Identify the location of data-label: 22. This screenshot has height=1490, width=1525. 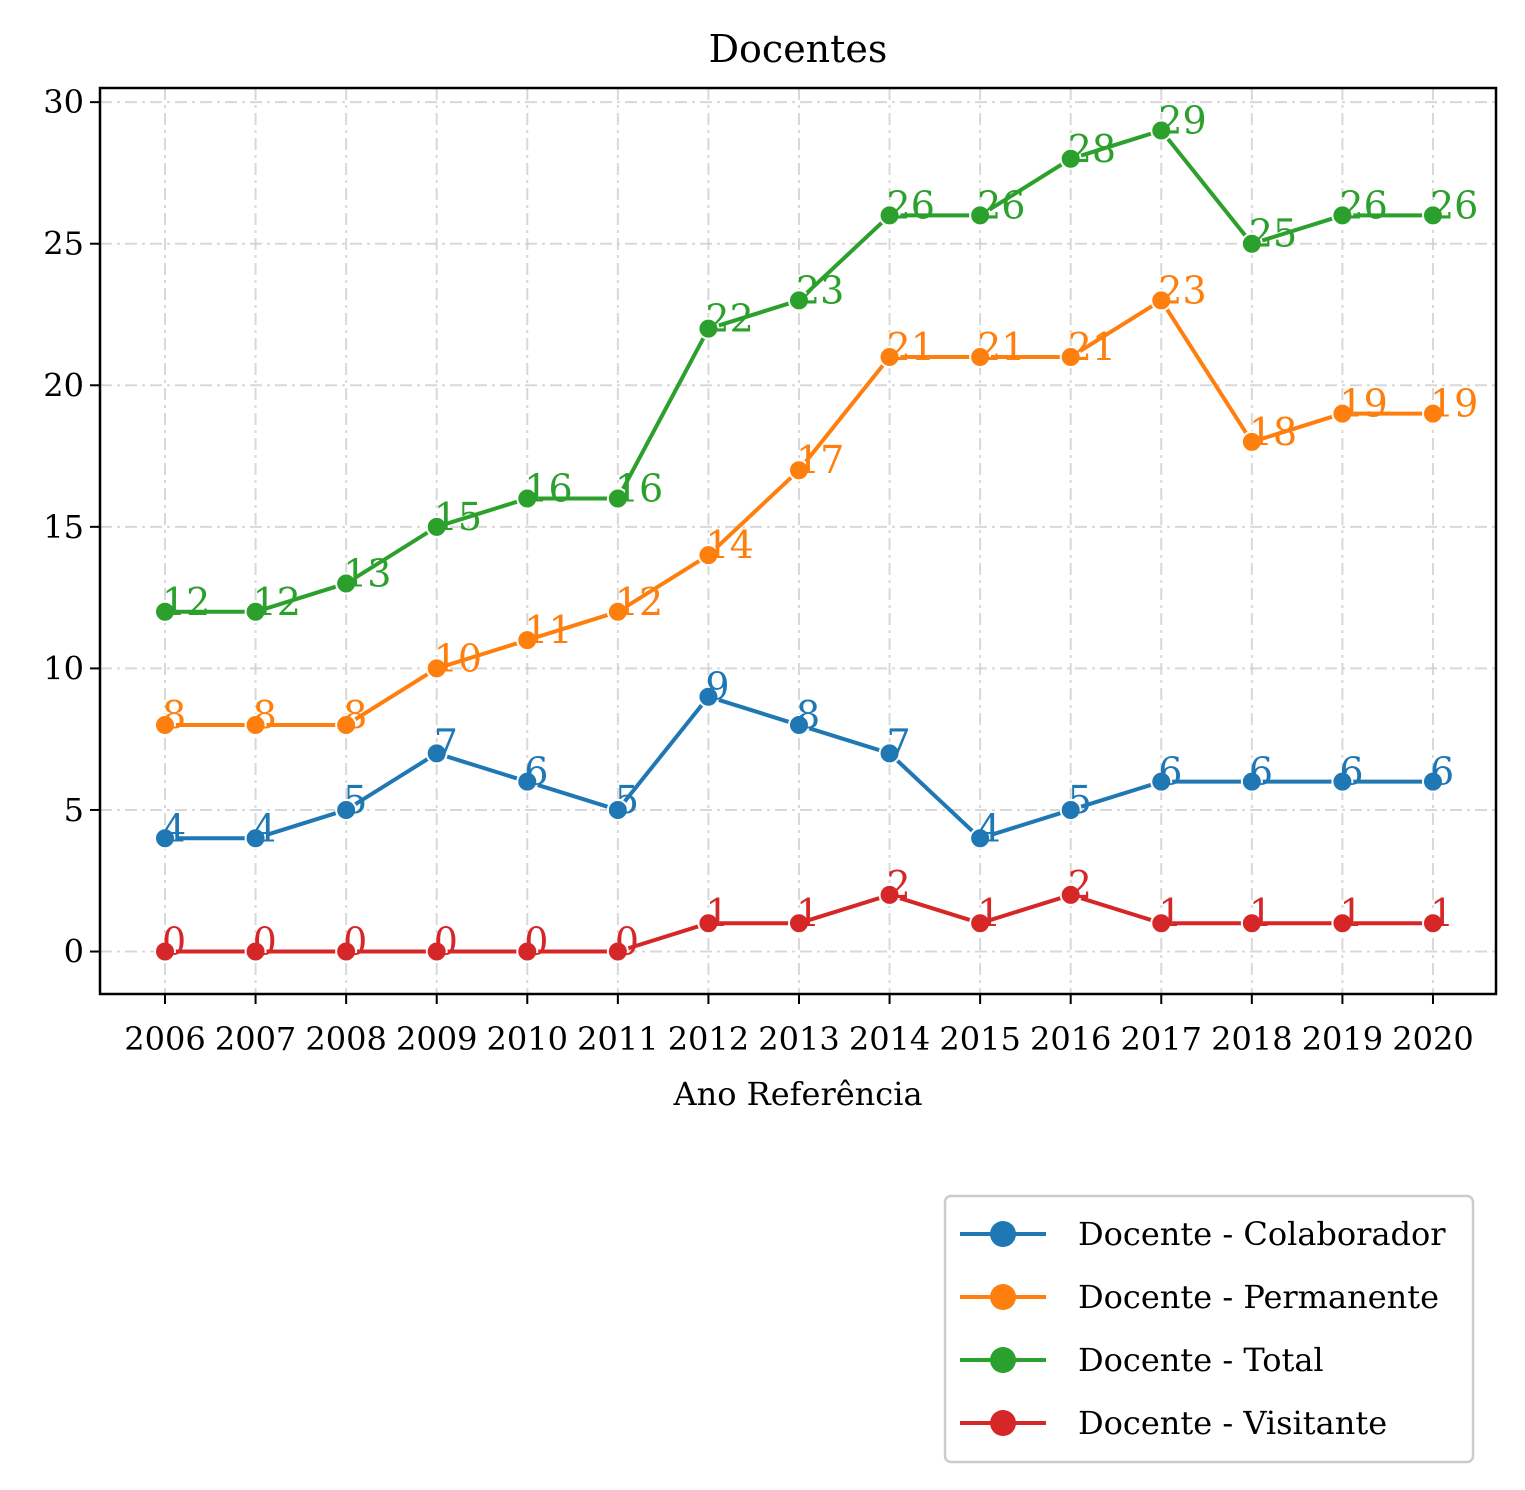
(729, 319).